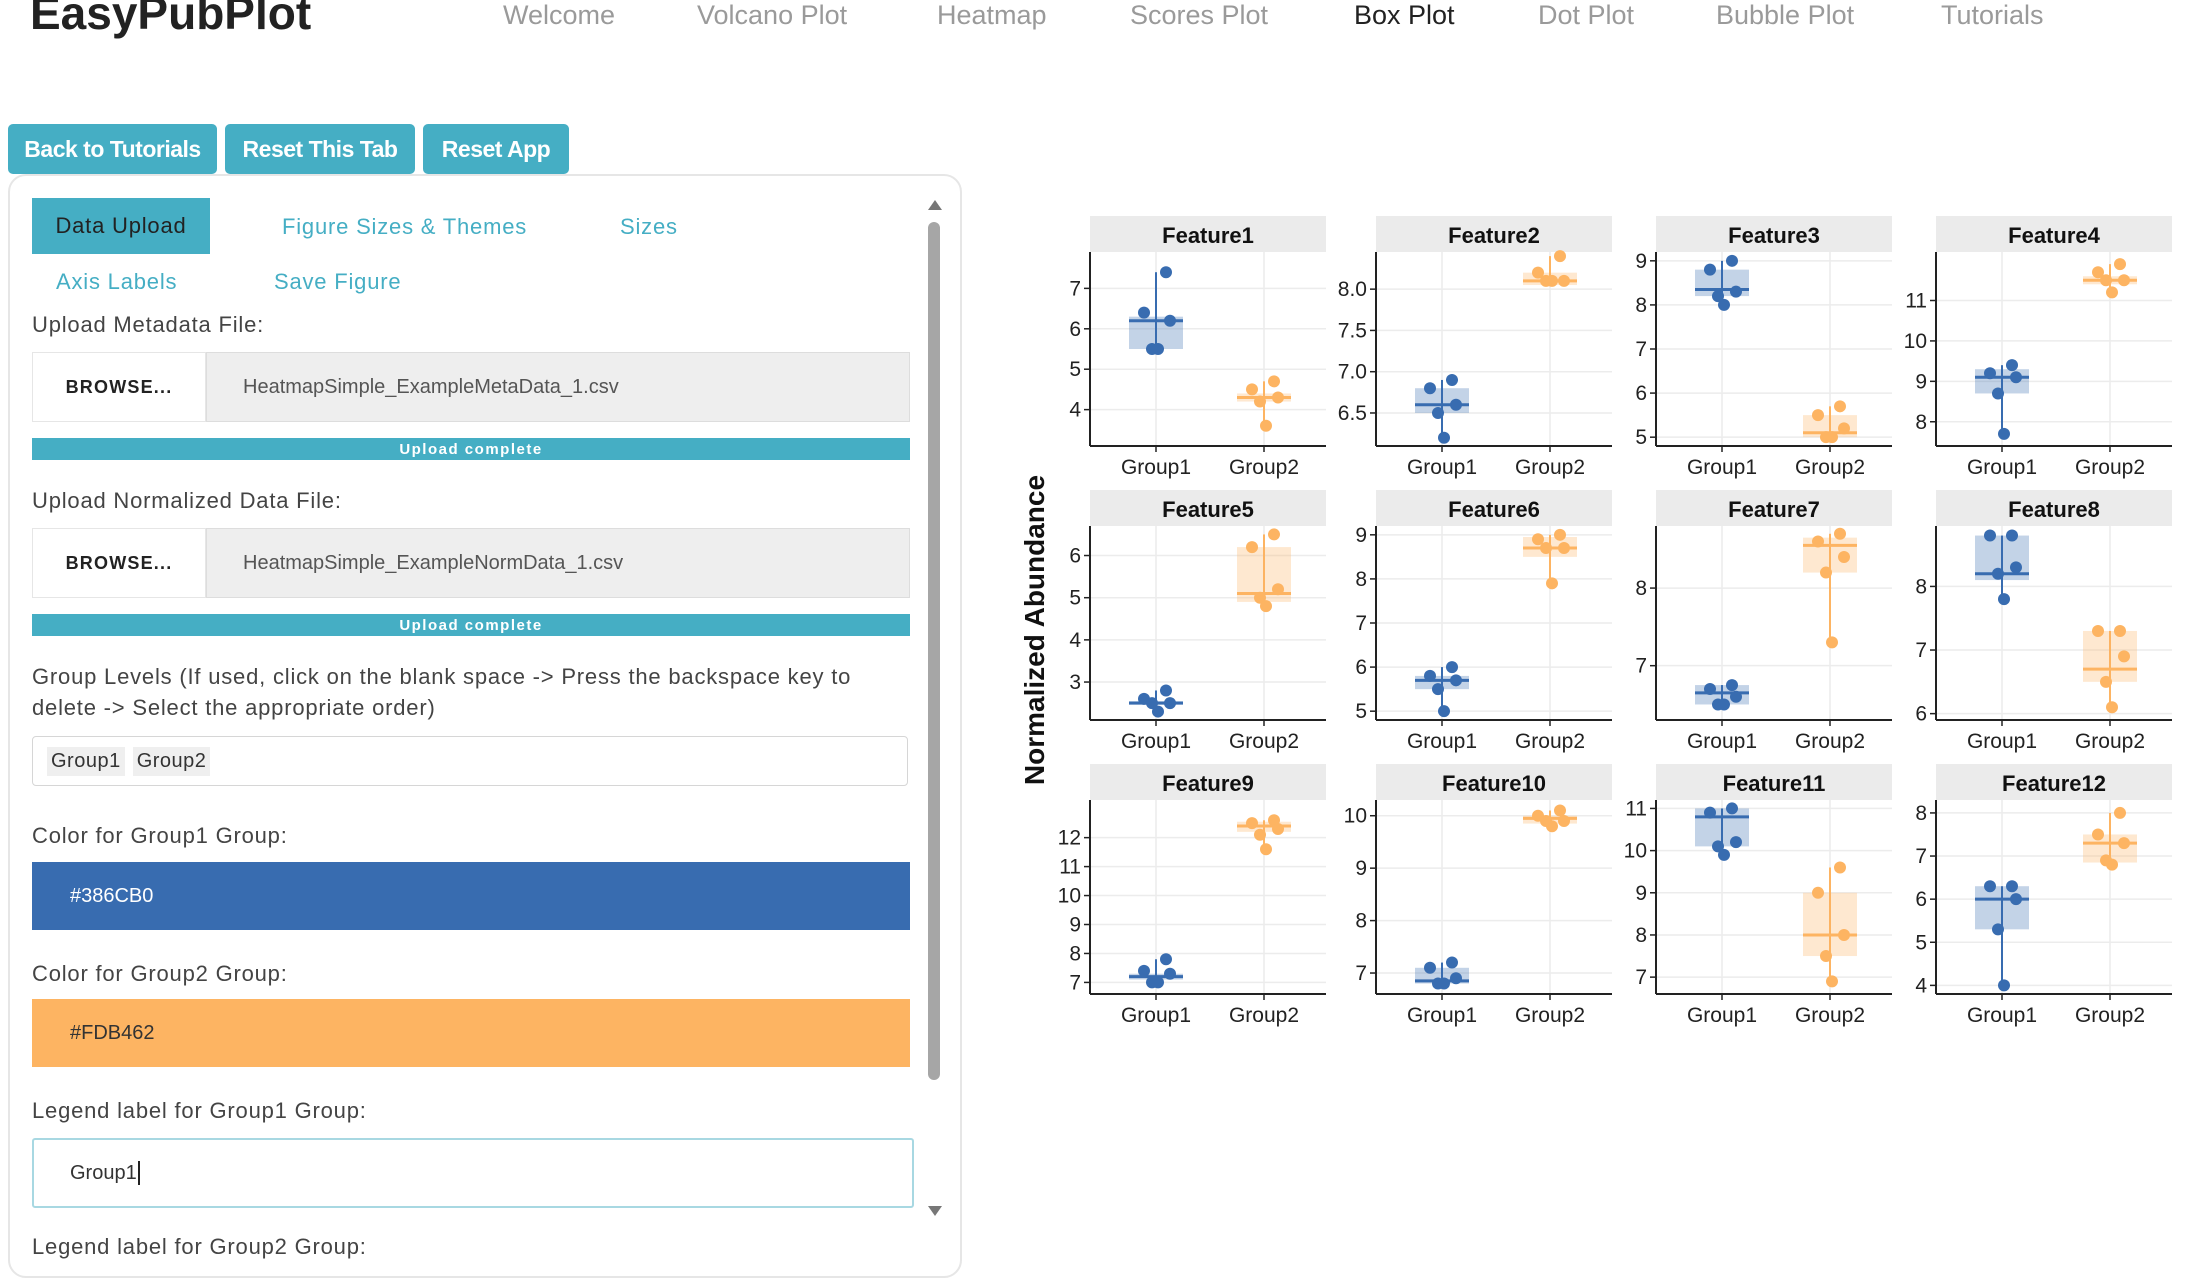 This screenshot has height=1278, width=2190. What do you see at coordinates (117, 281) in the screenshot?
I see `tab-axis-labels: Axis Labels` at bounding box center [117, 281].